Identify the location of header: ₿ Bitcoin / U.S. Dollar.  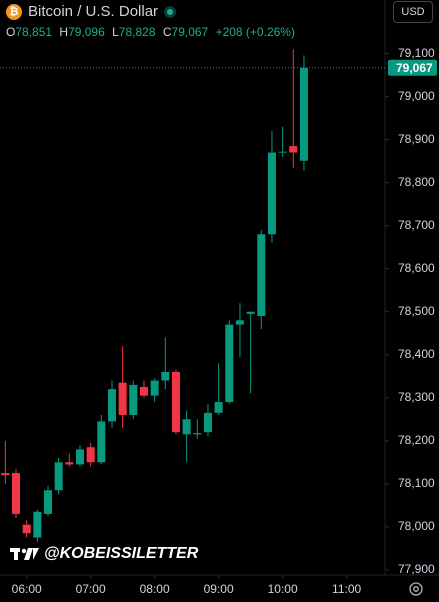
(91, 11).